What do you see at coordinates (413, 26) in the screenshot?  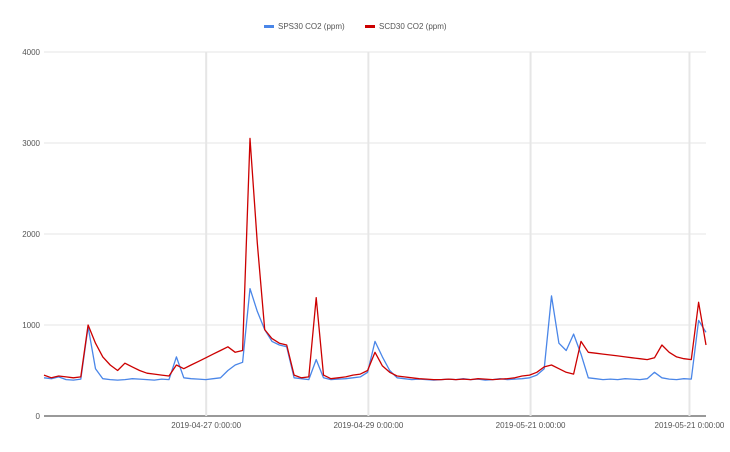 I see `legend-label: SCD30 CO2 (ppm)` at bounding box center [413, 26].